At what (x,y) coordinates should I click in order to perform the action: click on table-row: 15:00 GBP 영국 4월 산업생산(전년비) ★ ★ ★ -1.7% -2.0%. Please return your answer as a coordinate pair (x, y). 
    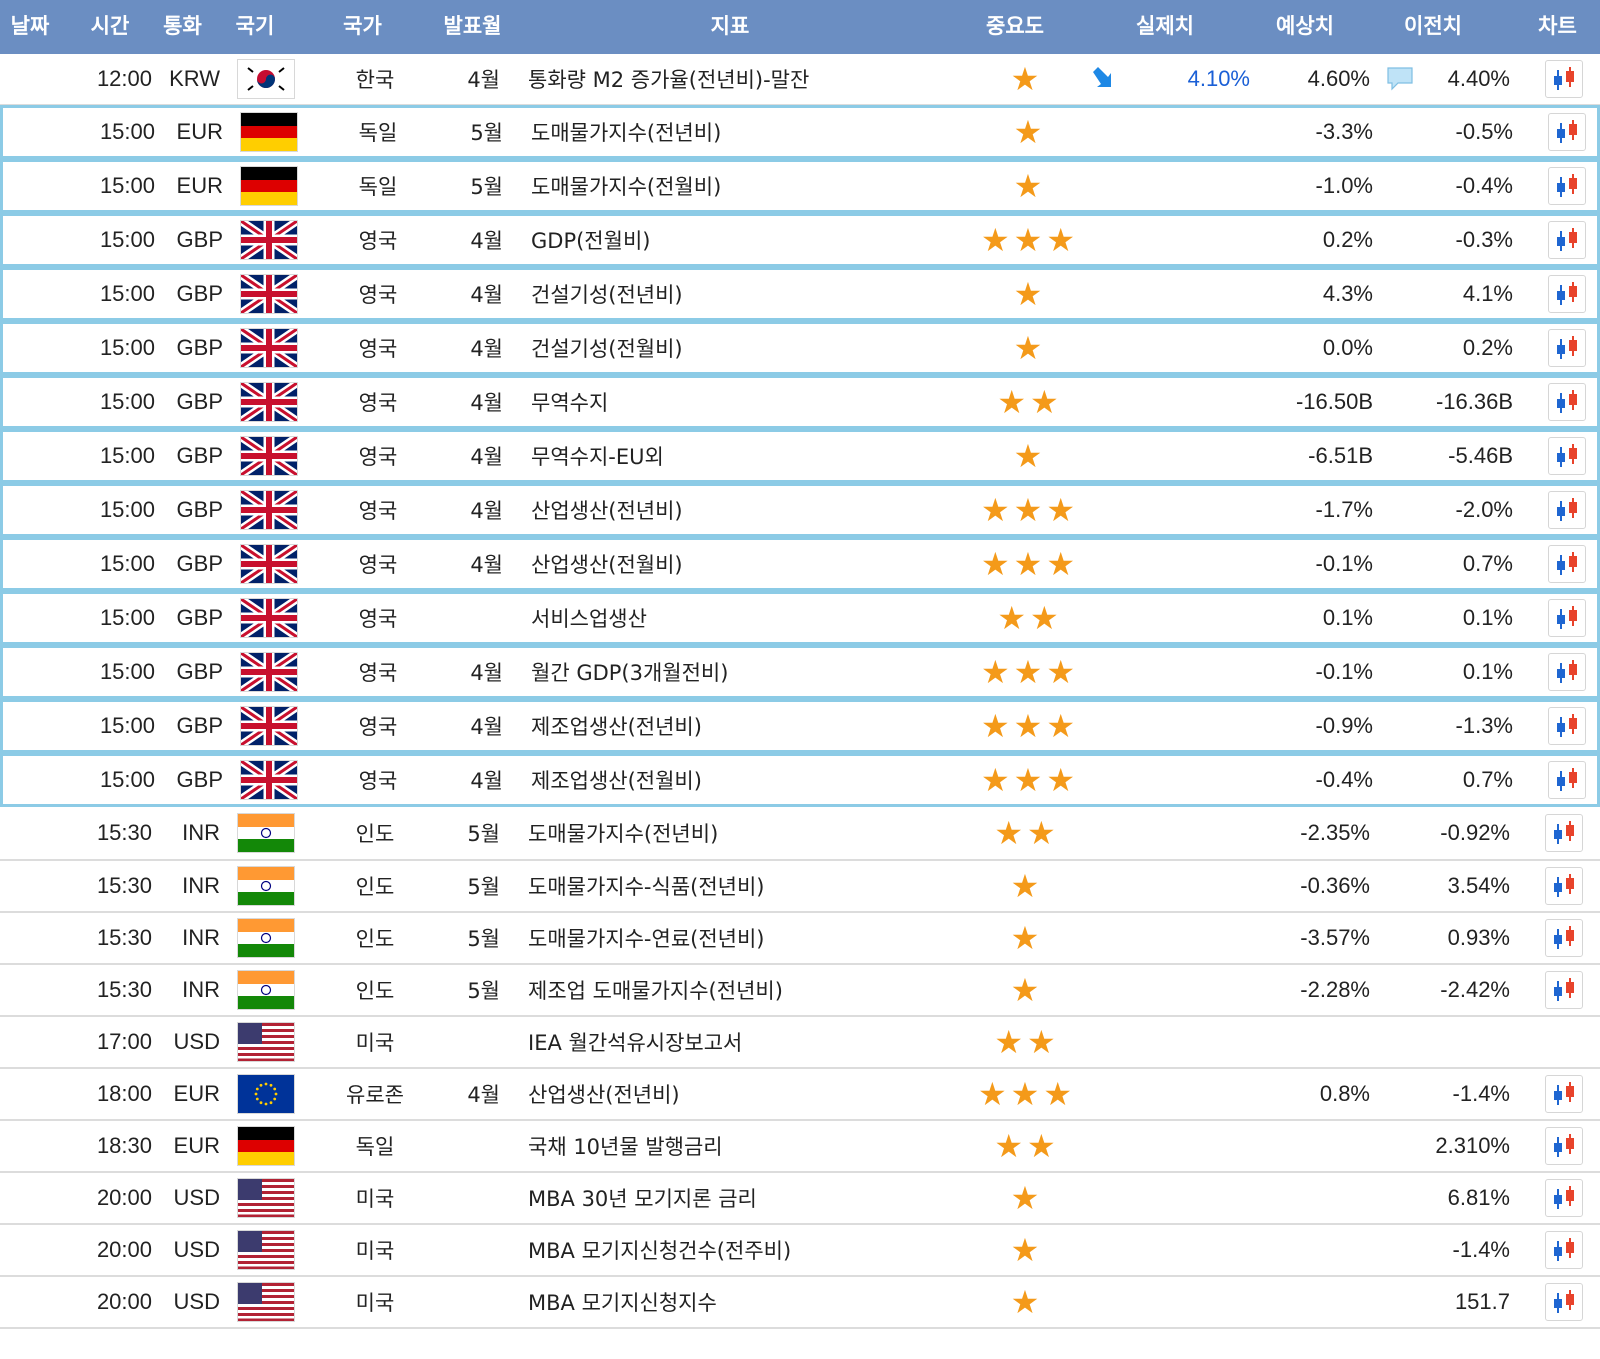
    Looking at the image, I should click on (800, 510).